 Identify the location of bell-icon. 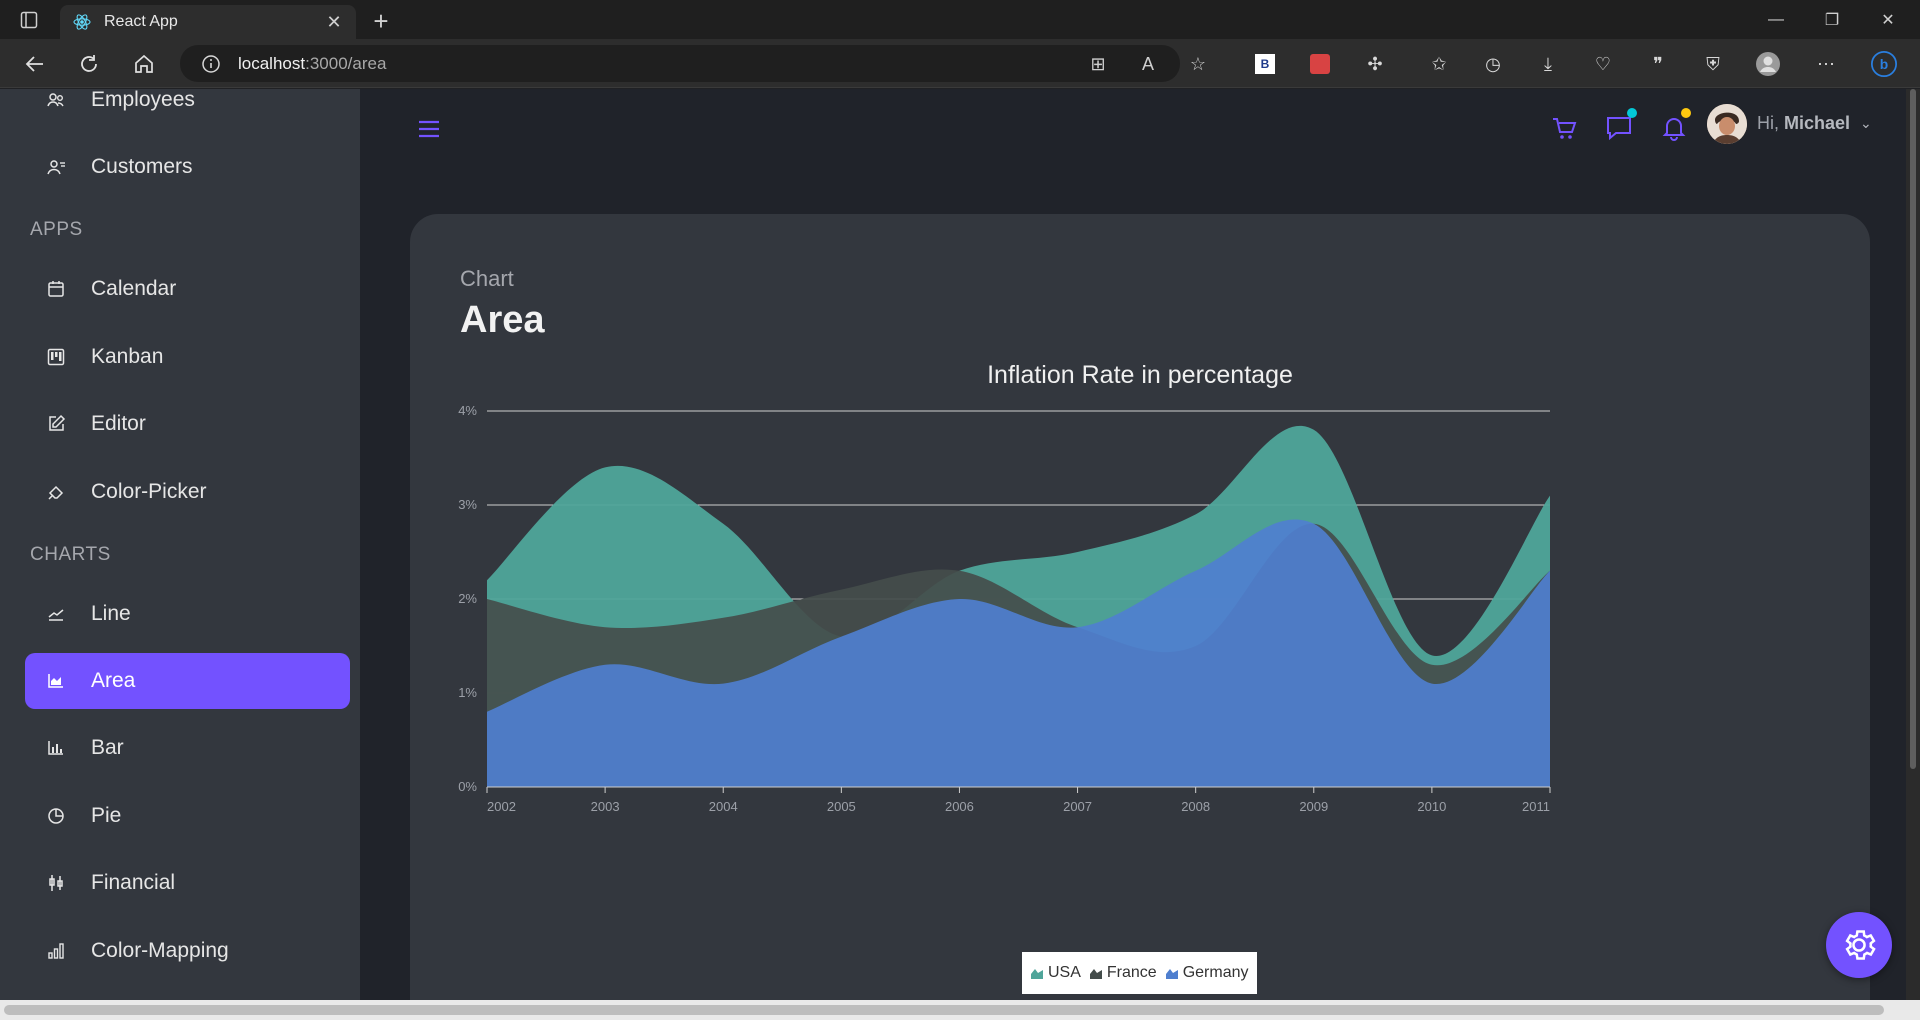
(1674, 128).